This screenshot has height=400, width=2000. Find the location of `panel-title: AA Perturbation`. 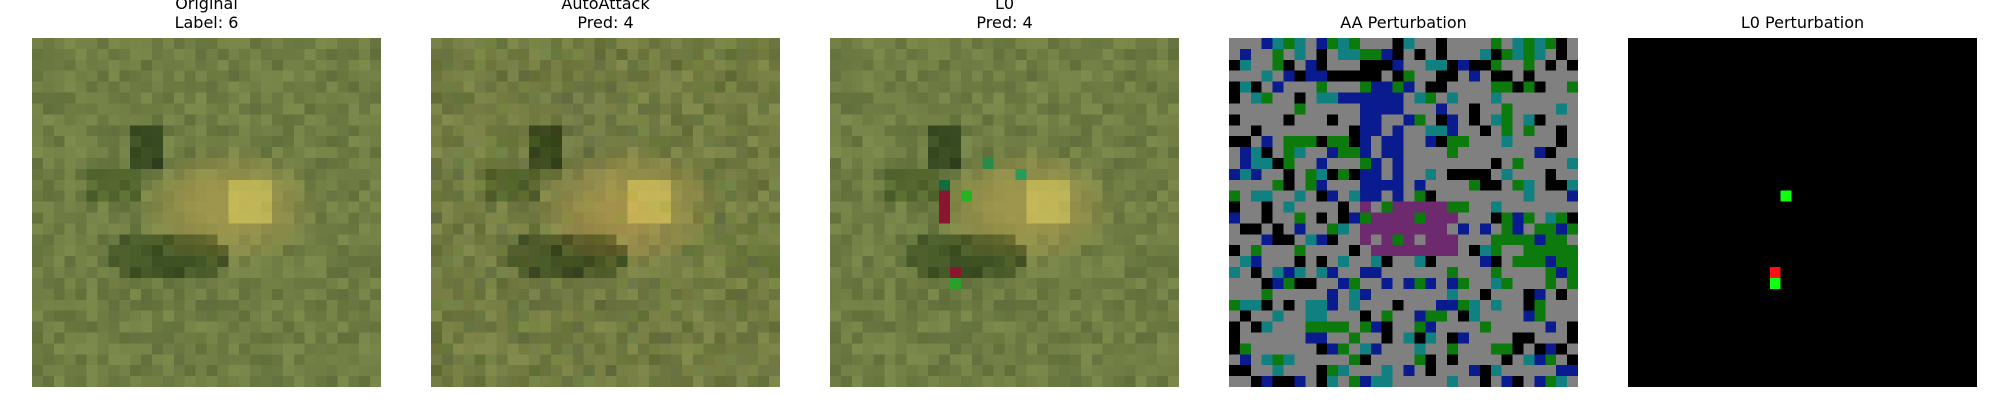

panel-title: AA Perturbation is located at coordinates (1403, 22).